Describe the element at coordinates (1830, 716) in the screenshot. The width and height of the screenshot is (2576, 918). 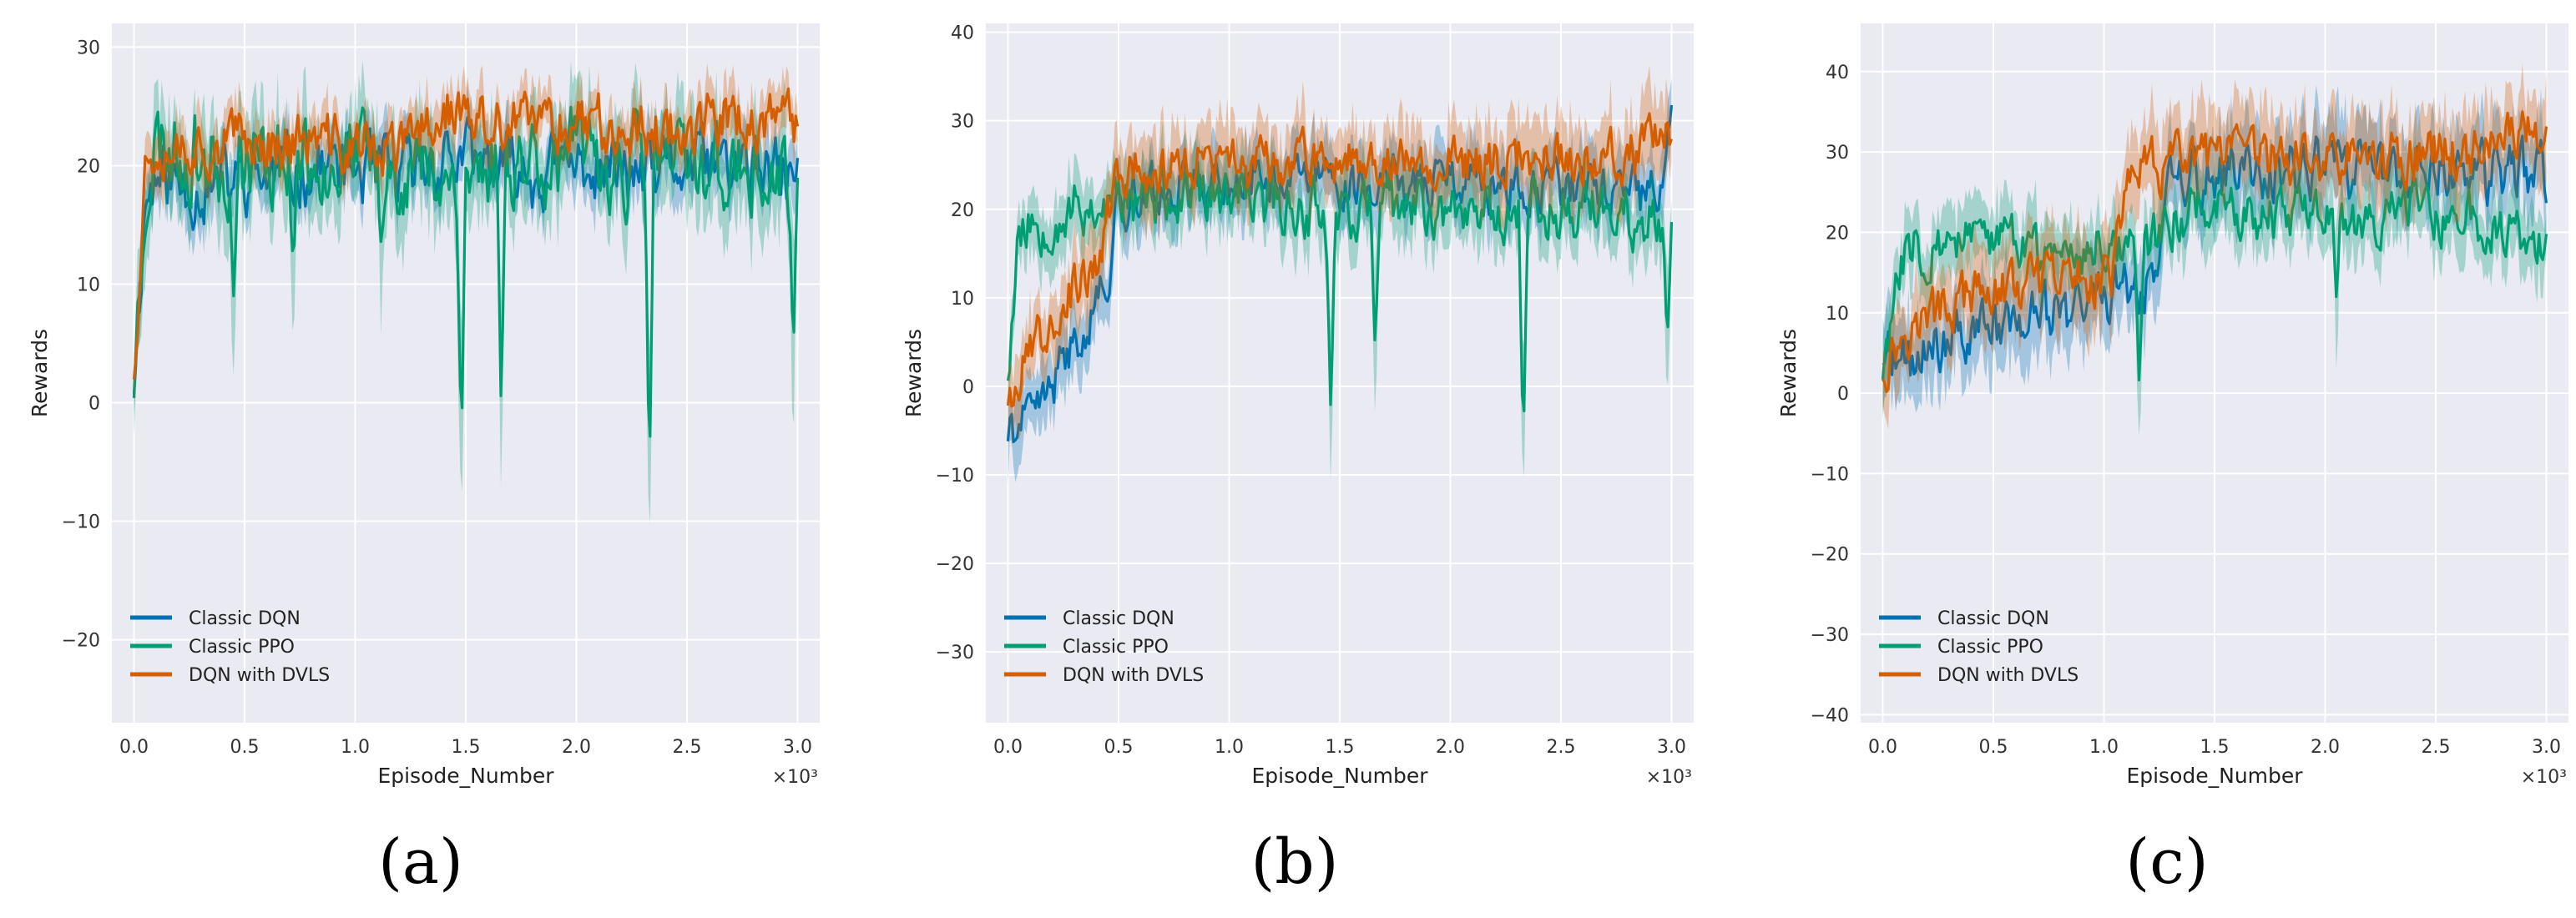
I see `y-tick-label: −40` at that location.